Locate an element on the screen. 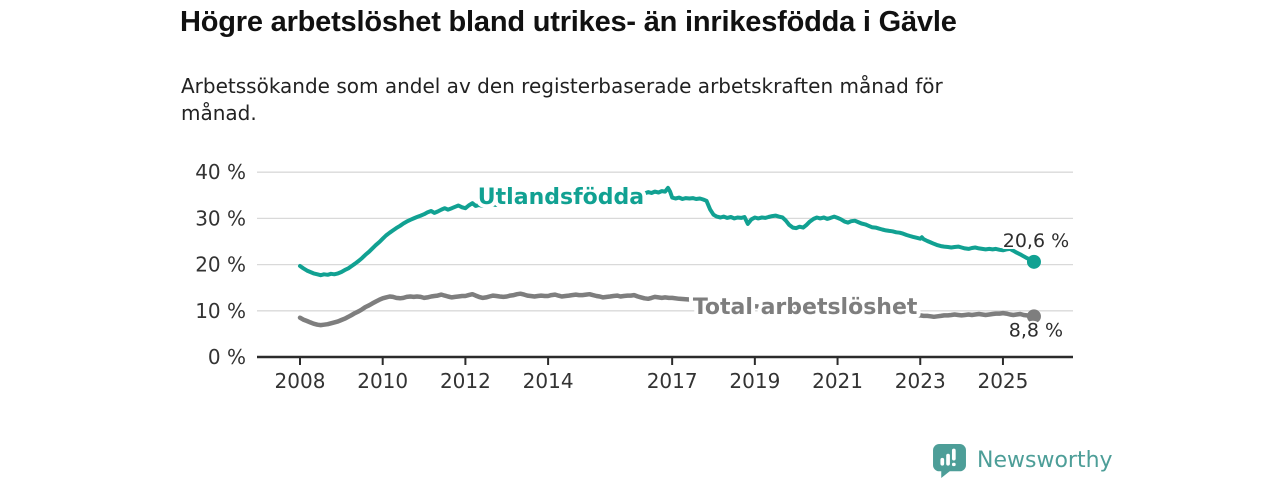  x-tick-label: 2019 is located at coordinates (754, 381).